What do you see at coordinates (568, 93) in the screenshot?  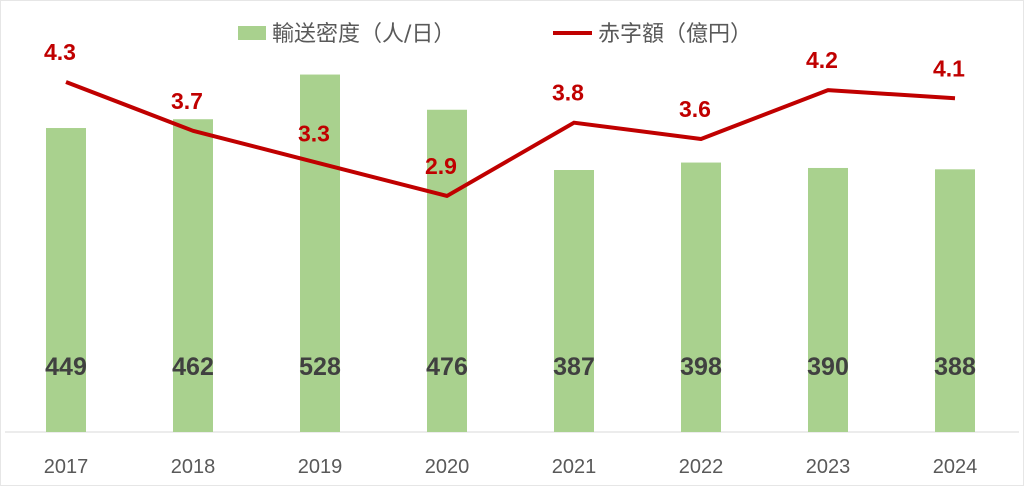 I see `line-value-label-2021: 3.8` at bounding box center [568, 93].